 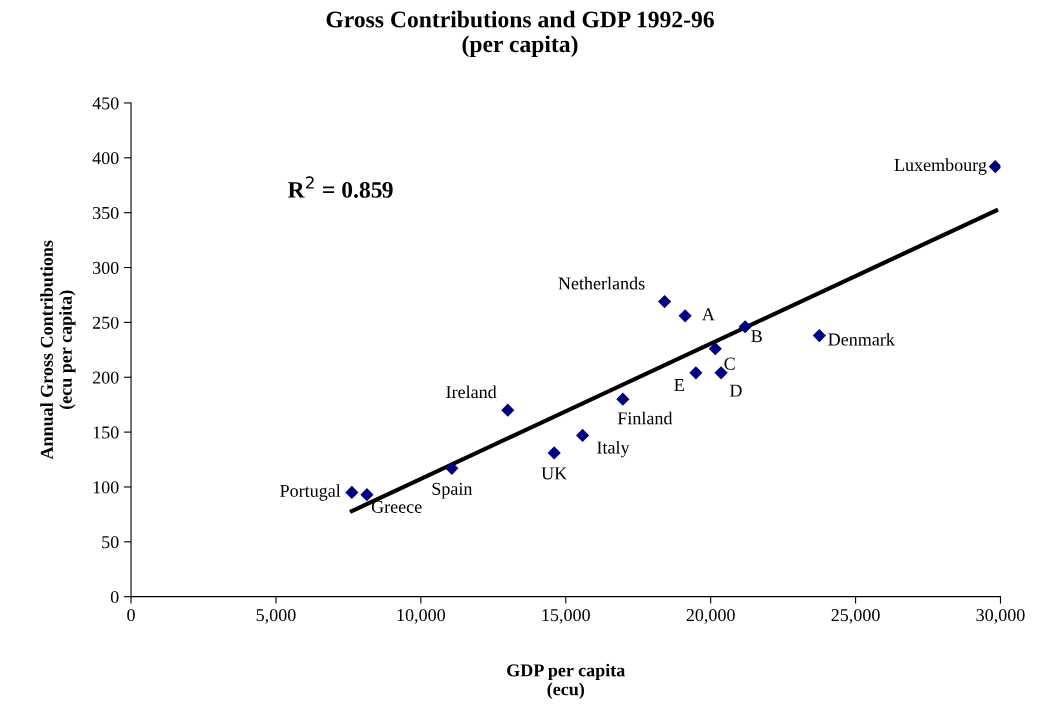 I want to click on y-tick-label: 250, so click(x=105, y=322).